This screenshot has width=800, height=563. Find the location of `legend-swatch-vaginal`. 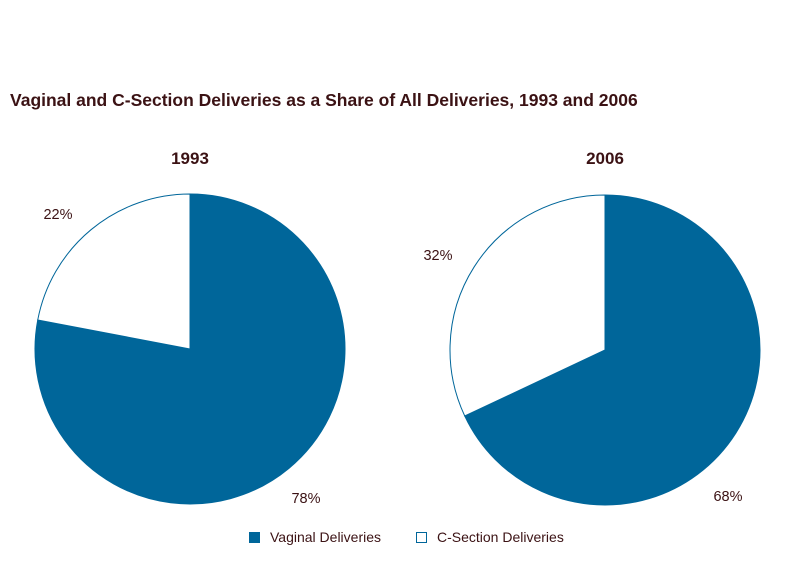

legend-swatch-vaginal is located at coordinates (254, 537).